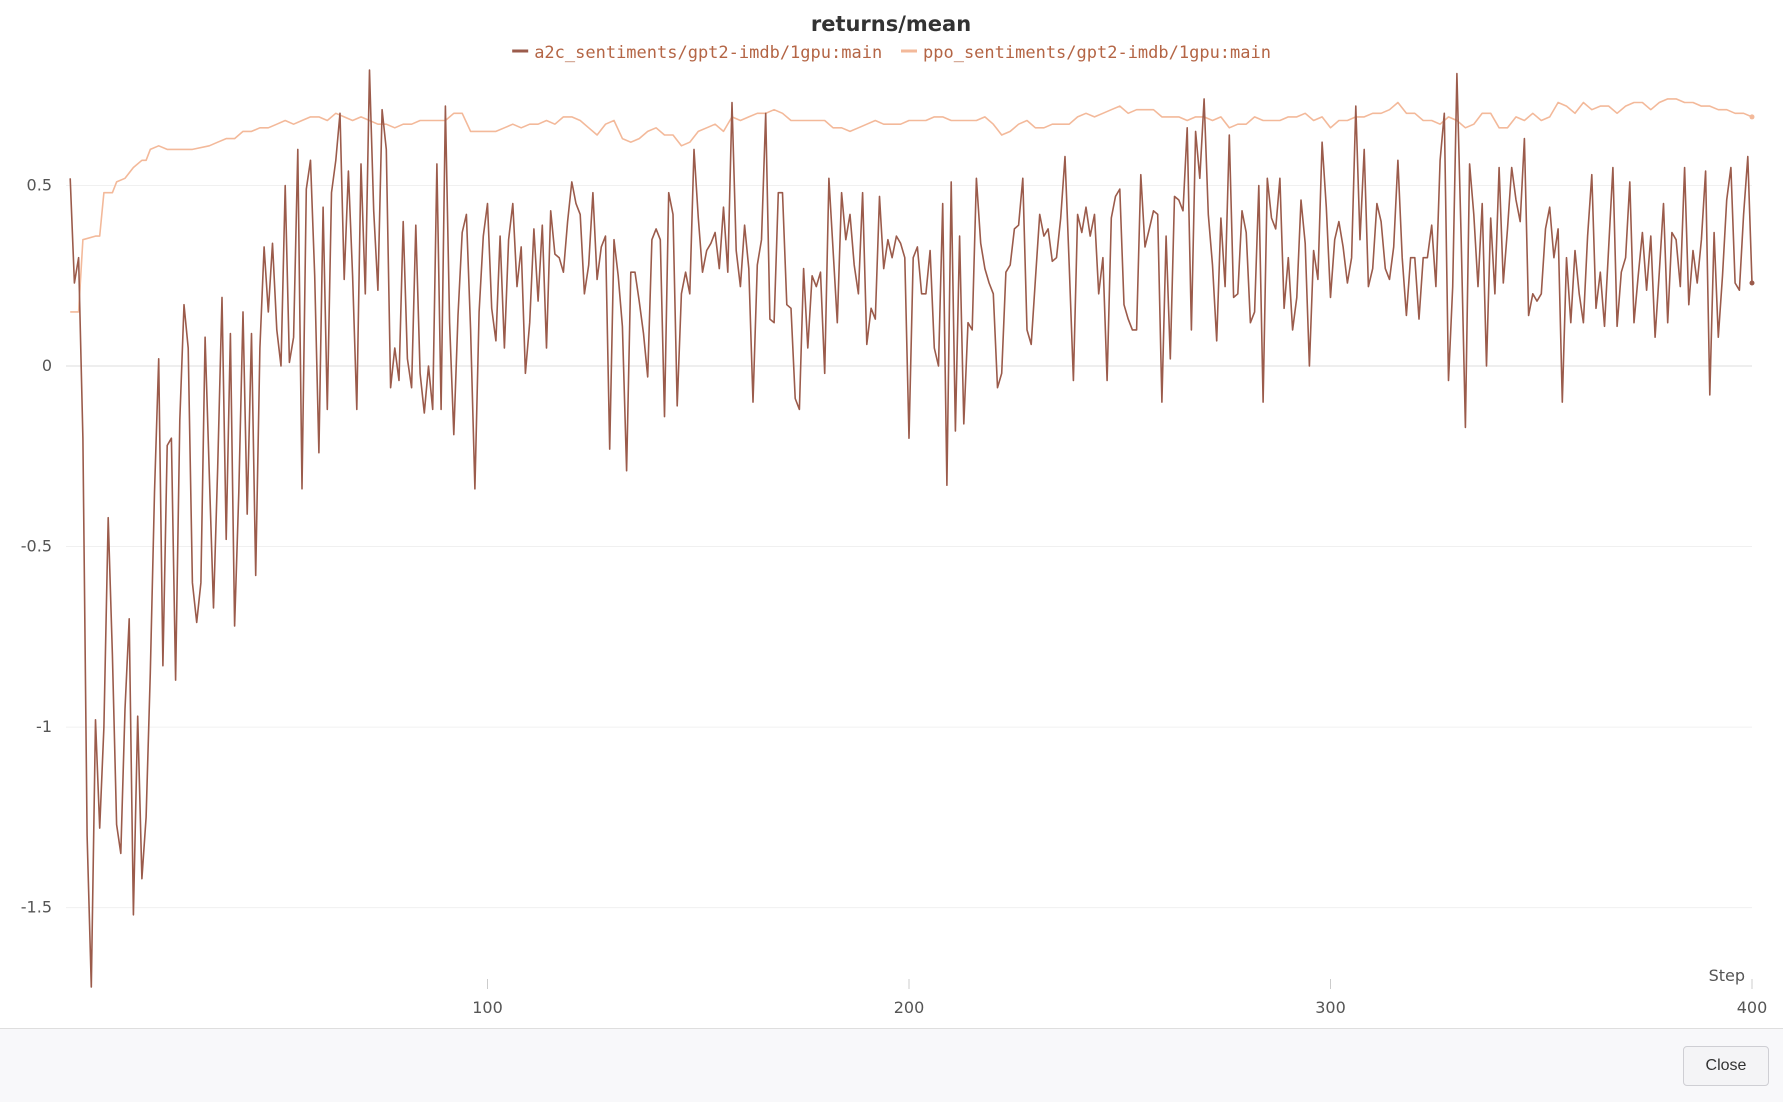 This screenshot has width=1783, height=1102. I want to click on x-axis-ticks: 100 200 300 400, so click(1119, 998).